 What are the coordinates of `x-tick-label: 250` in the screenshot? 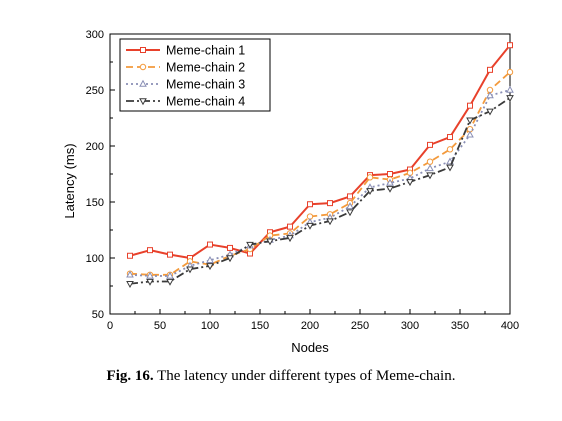 It's located at (360, 326).